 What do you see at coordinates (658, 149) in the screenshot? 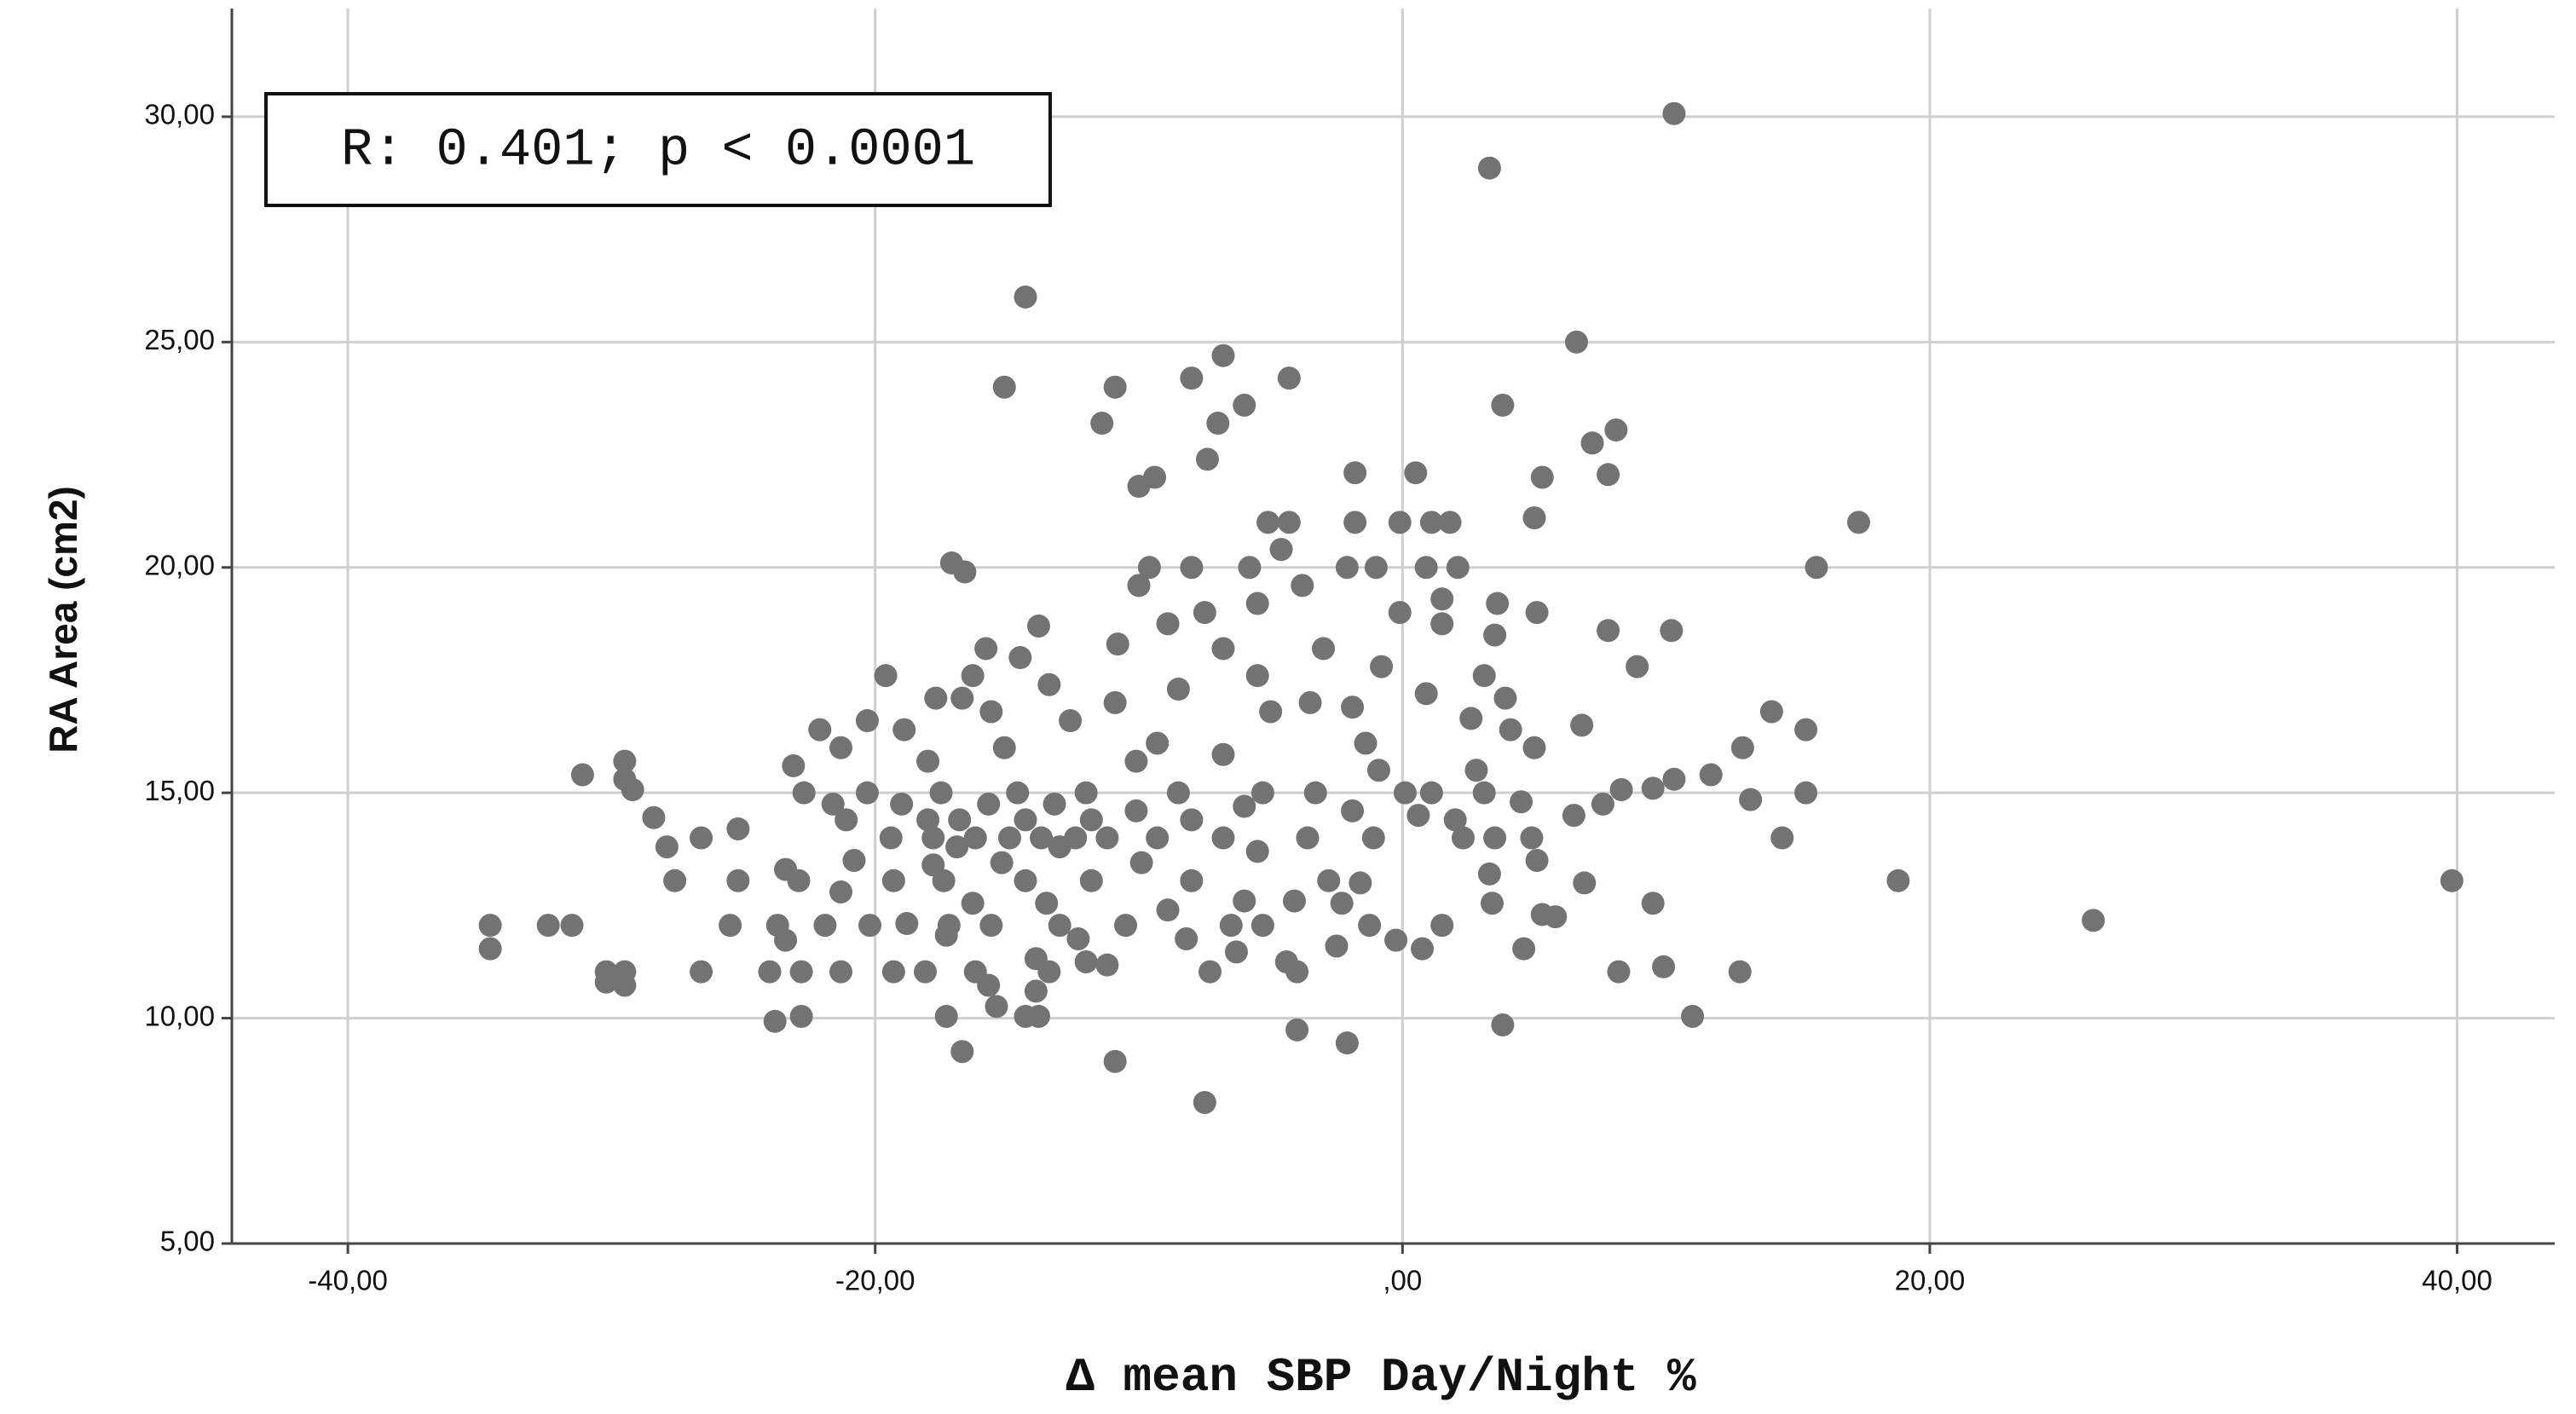
I see `annotation-box` at bounding box center [658, 149].